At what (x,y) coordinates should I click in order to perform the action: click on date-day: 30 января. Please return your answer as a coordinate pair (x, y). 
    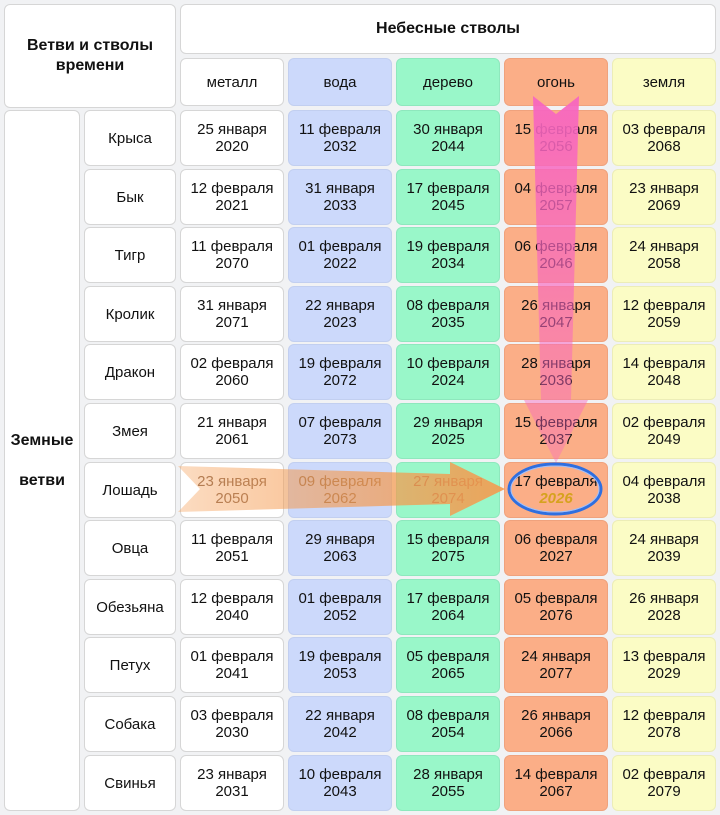
    Looking at the image, I should click on (448, 129).